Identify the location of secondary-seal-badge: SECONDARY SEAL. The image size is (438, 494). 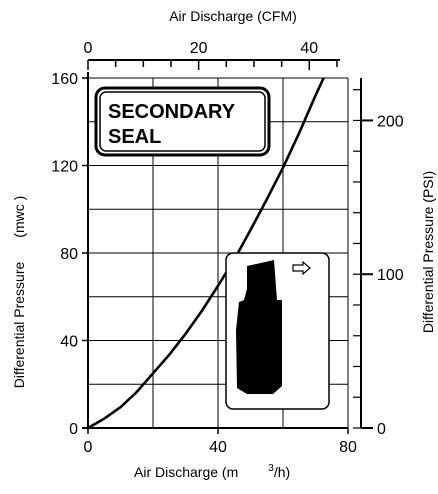
(182, 121).